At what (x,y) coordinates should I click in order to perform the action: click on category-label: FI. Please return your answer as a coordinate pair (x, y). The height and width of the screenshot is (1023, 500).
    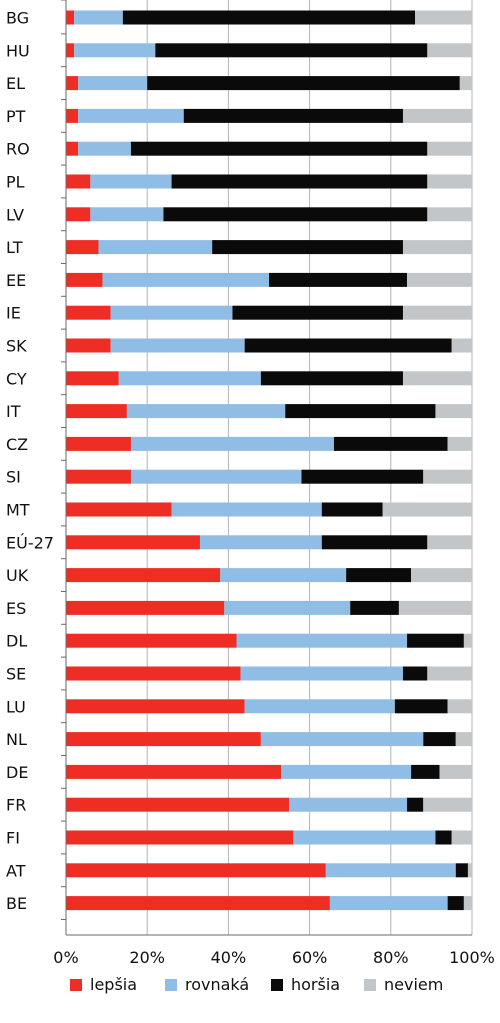
    Looking at the image, I should click on (13, 838).